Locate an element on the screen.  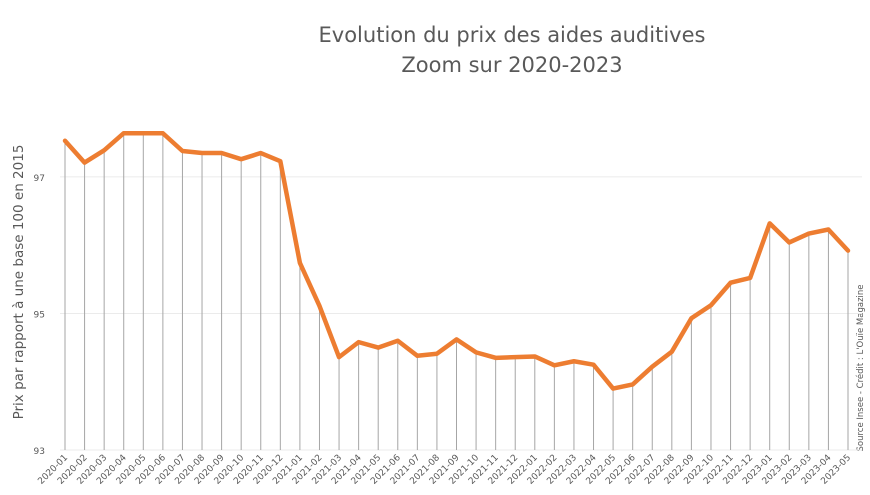
y-axis-label: Prix par rapport à une base 100 en 2015 is located at coordinates (19, 282).